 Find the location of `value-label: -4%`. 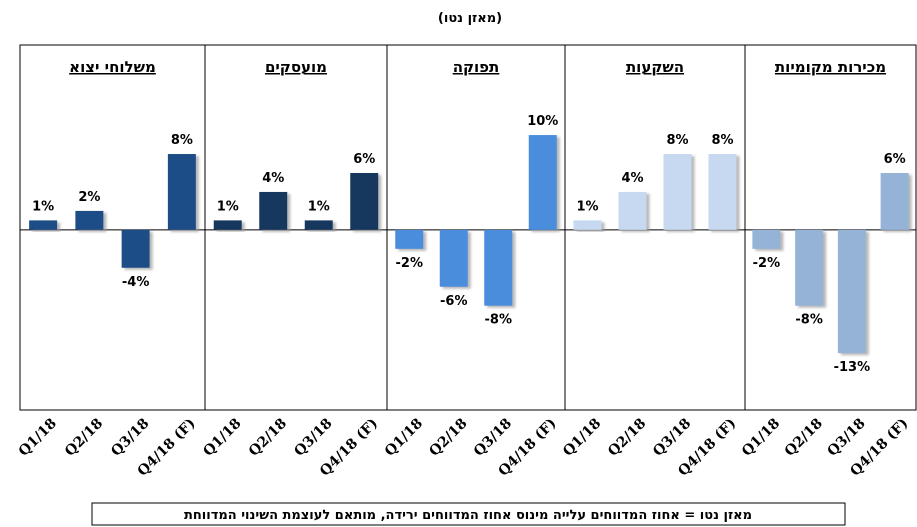

value-label: -4% is located at coordinates (135, 282).